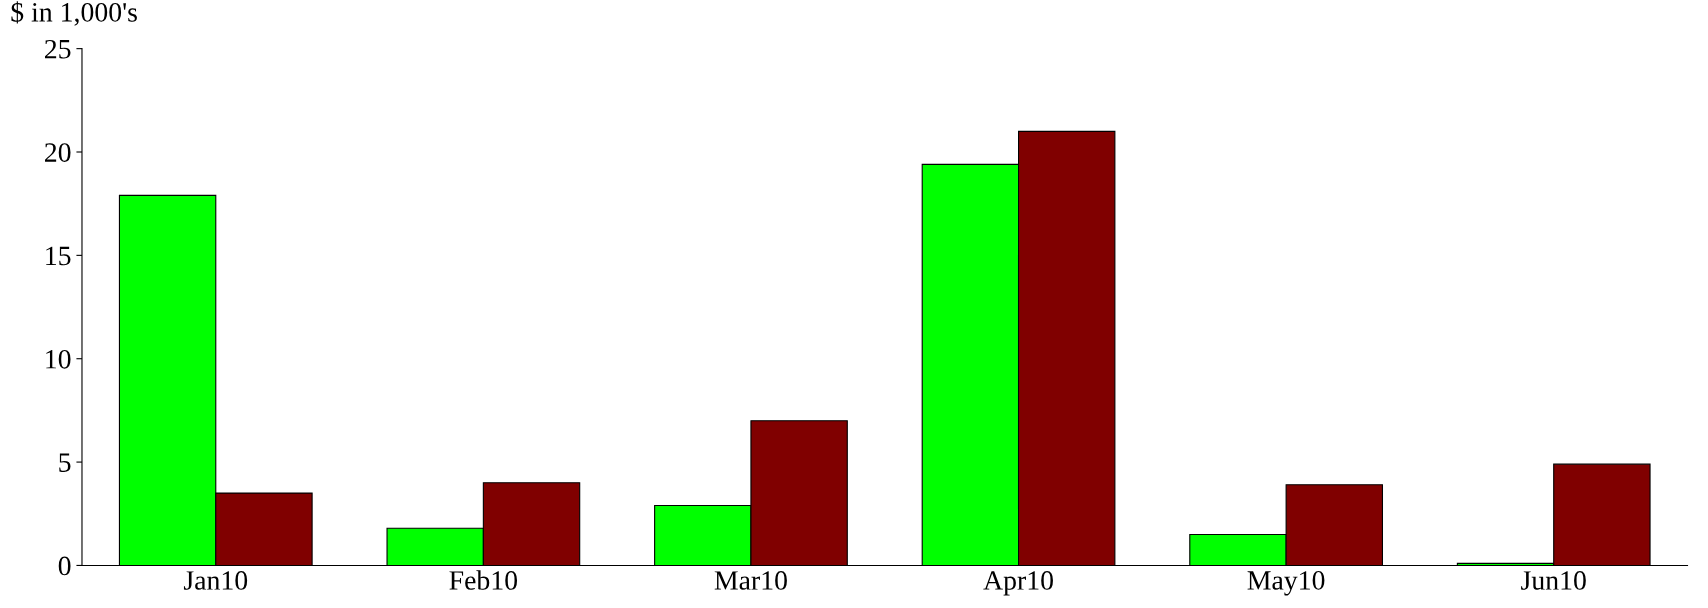 The width and height of the screenshot is (1708, 608). What do you see at coordinates (58, 152) in the screenshot?
I see `y-tick-label: 20` at bounding box center [58, 152].